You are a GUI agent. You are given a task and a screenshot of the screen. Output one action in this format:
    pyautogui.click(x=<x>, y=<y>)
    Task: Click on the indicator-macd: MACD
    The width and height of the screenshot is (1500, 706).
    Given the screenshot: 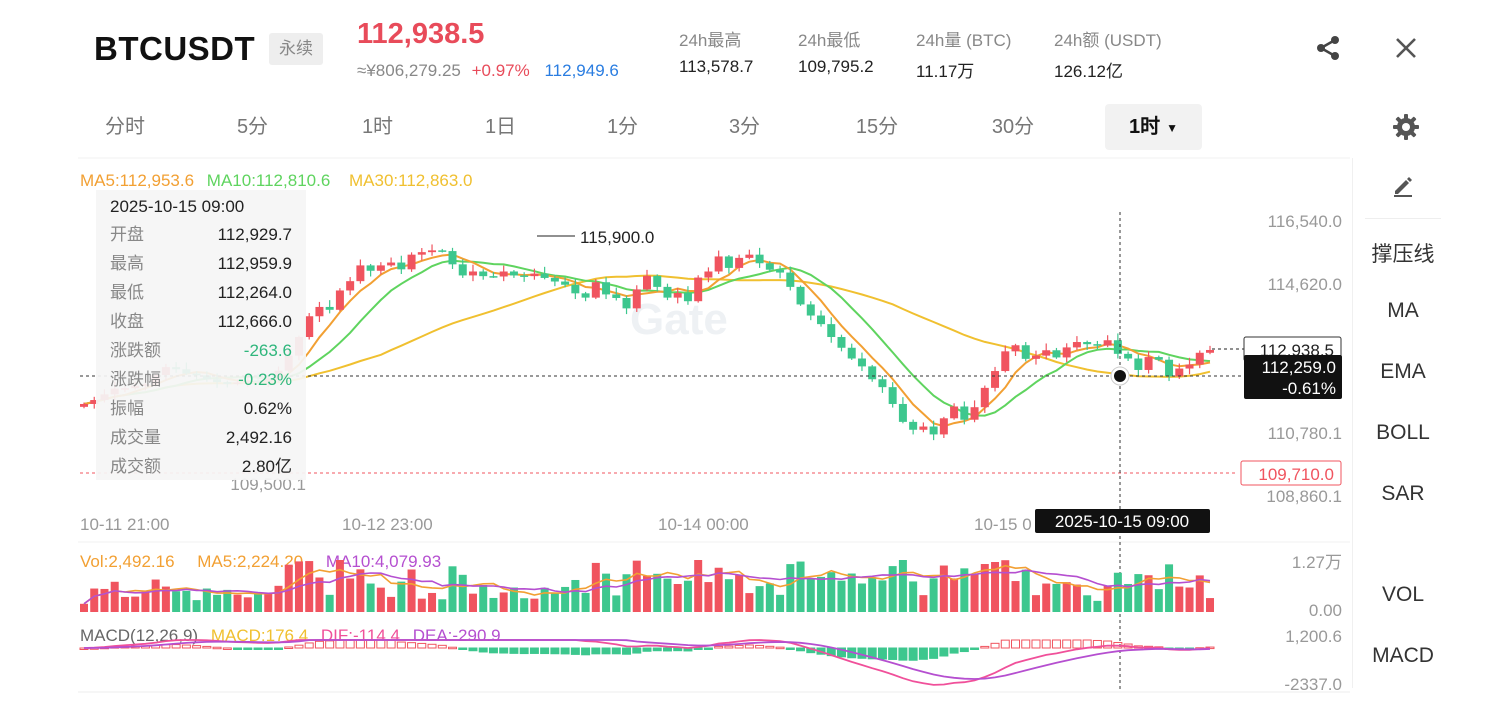 What is the action you would take?
    pyautogui.click(x=1403, y=655)
    